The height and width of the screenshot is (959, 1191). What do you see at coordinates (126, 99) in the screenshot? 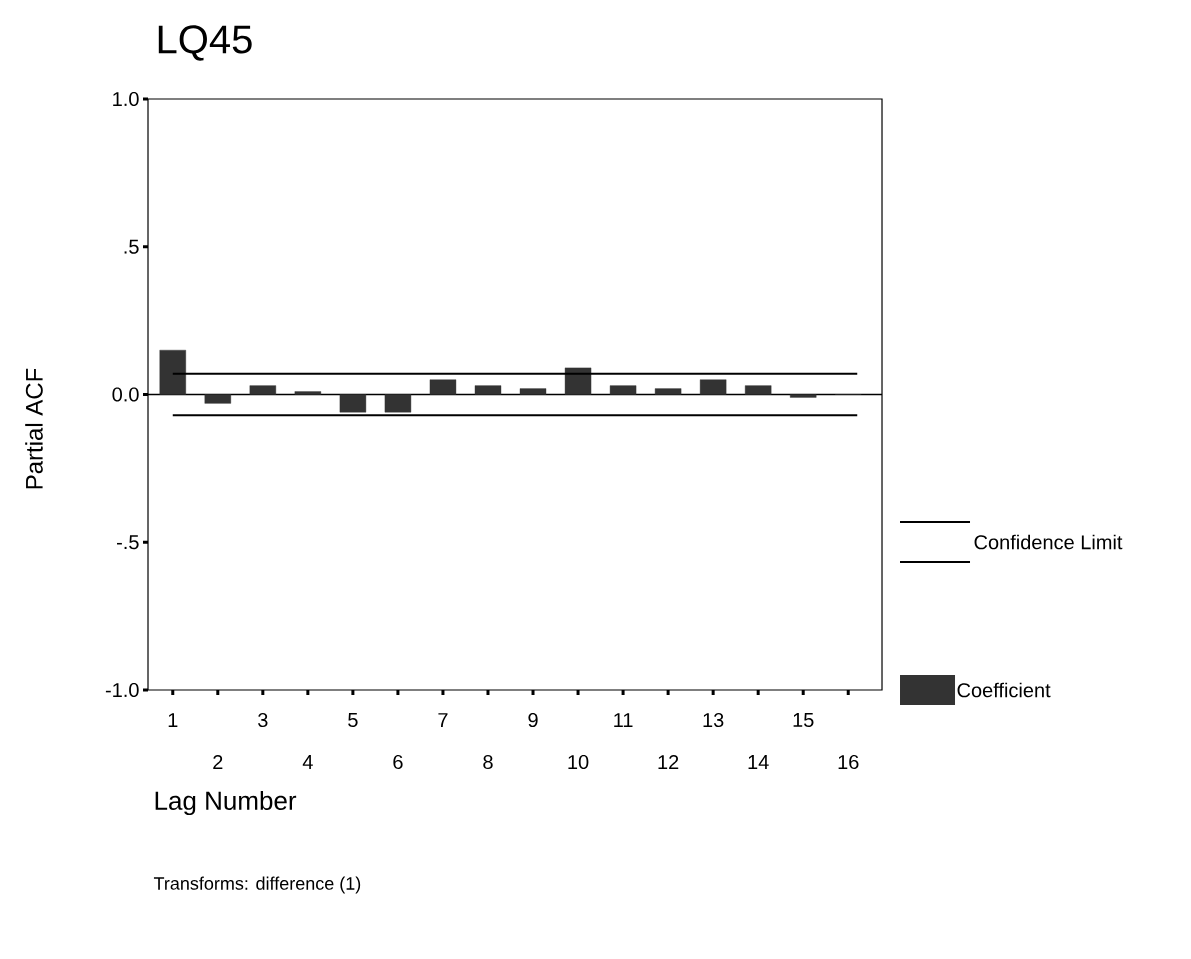
I see `y-tick-label: 1.0` at bounding box center [126, 99].